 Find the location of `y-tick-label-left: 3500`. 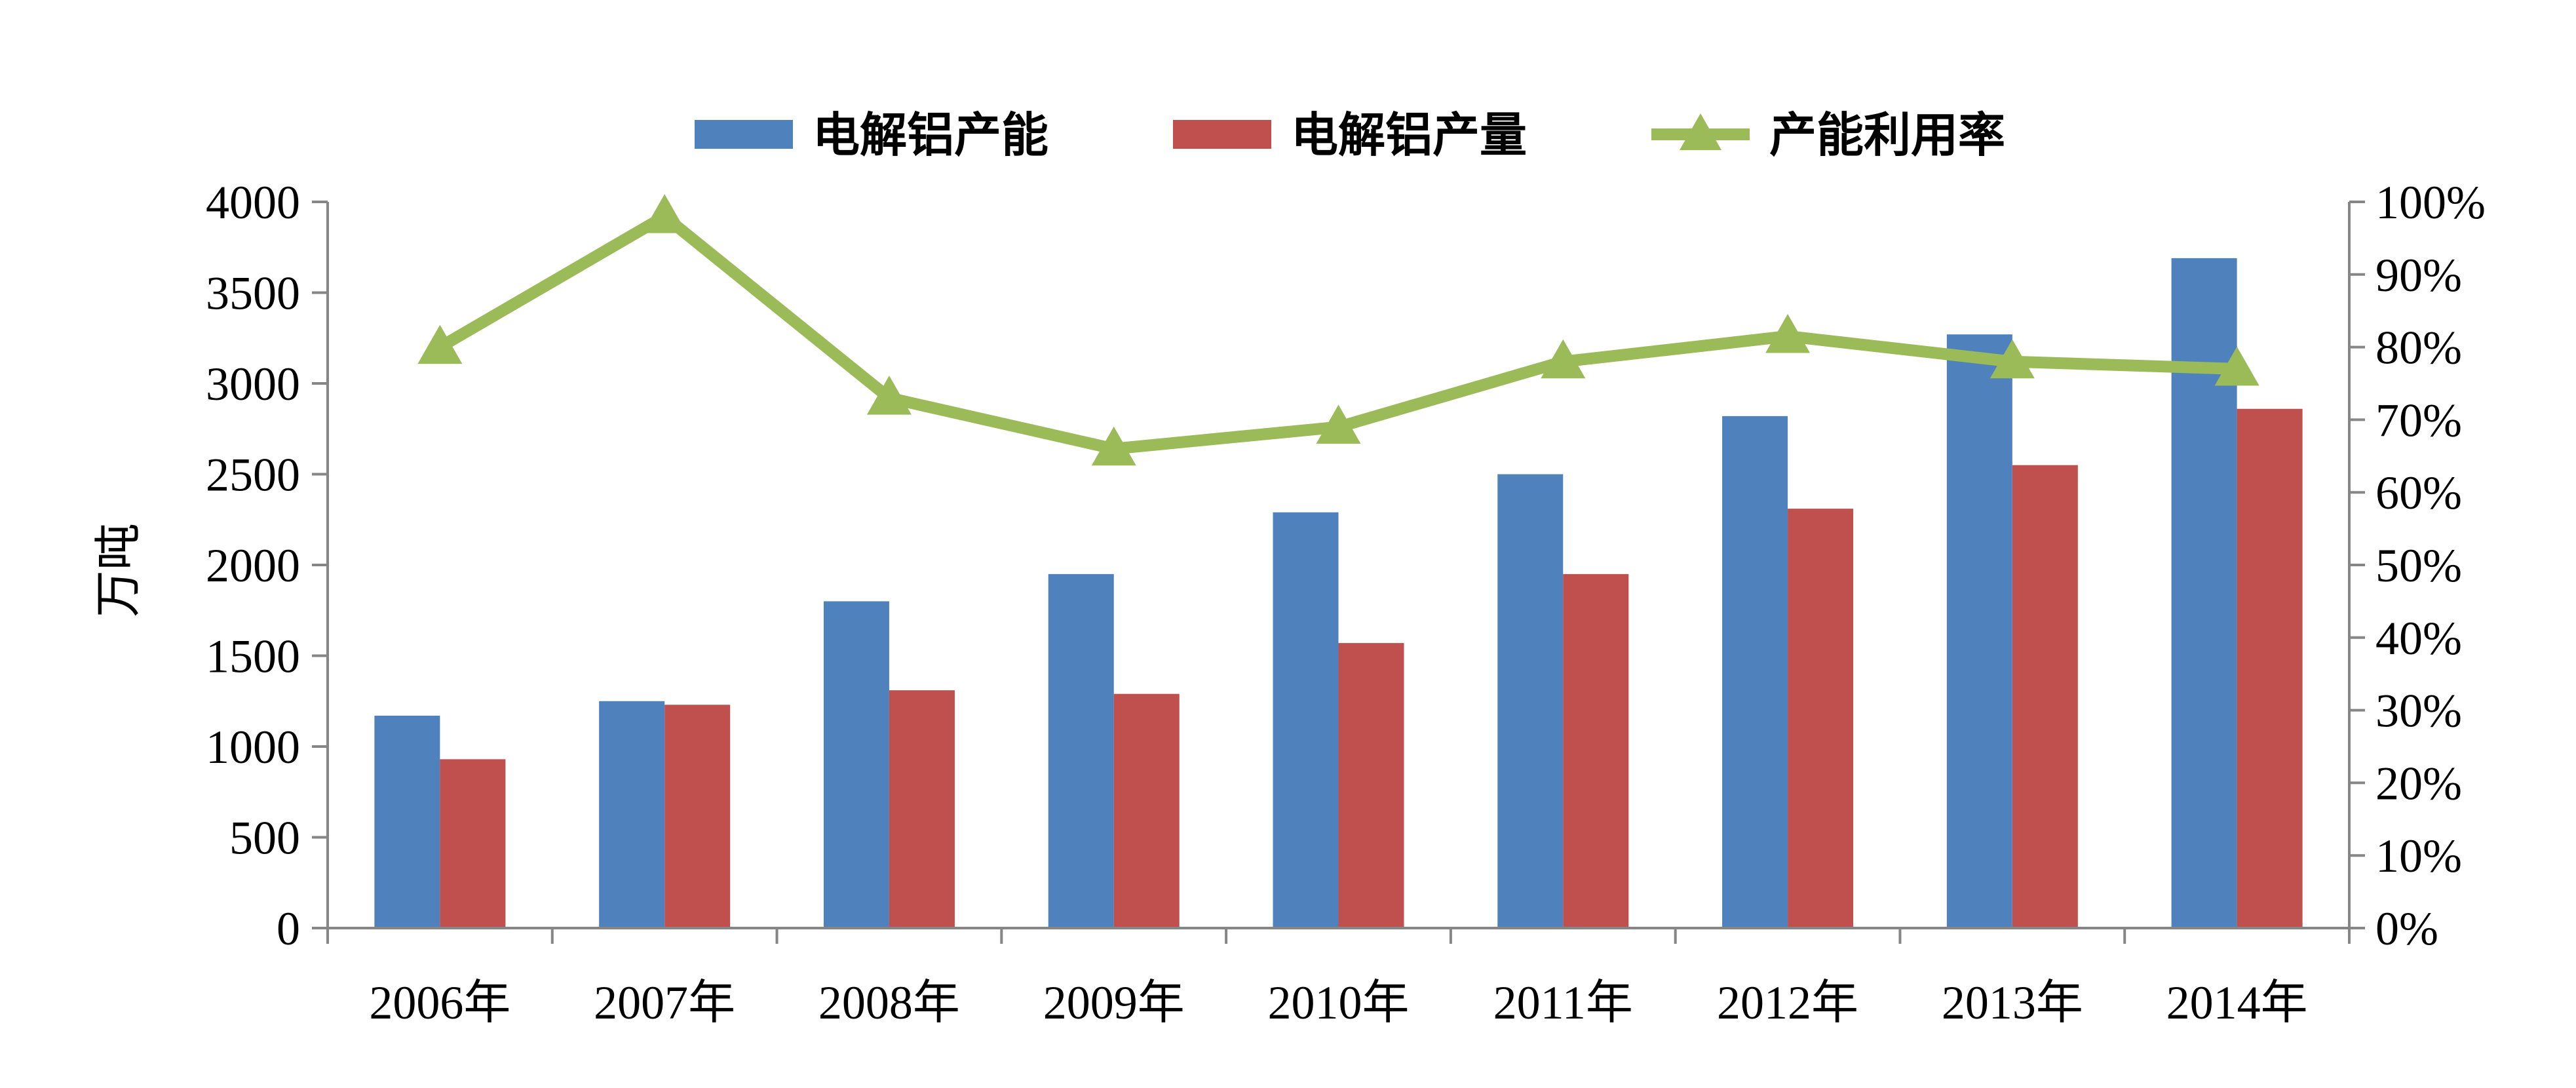

y-tick-label-left: 3500 is located at coordinates (253, 293).